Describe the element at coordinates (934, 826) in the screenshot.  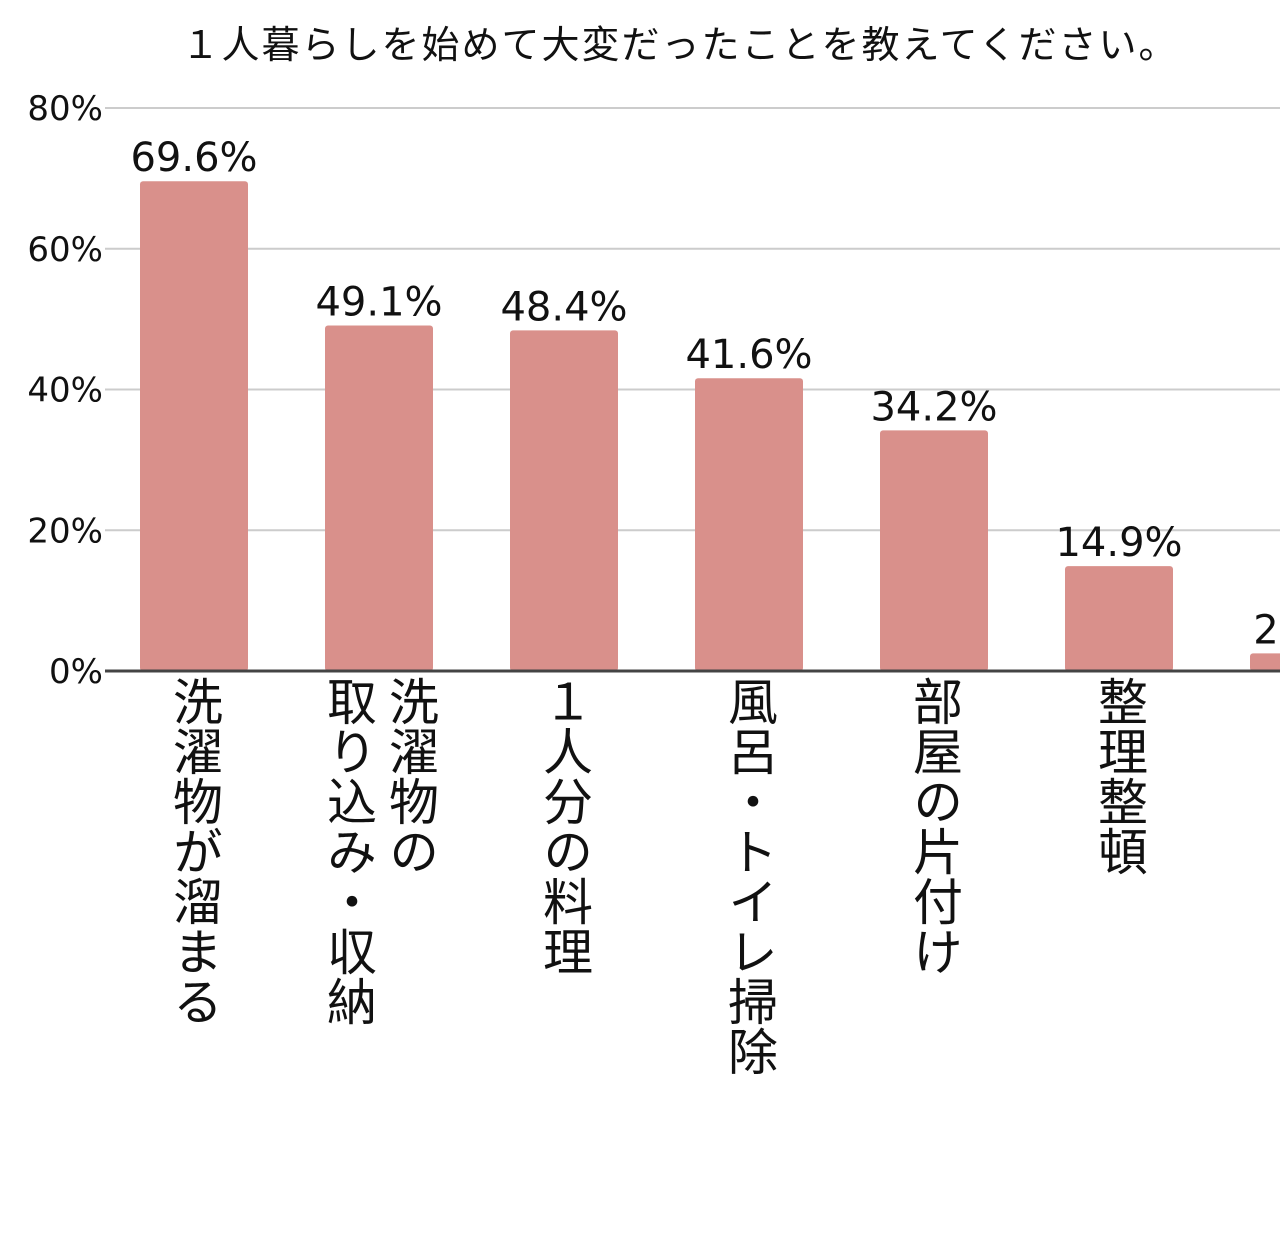
I see `category-label: 部屋の片付け` at that location.